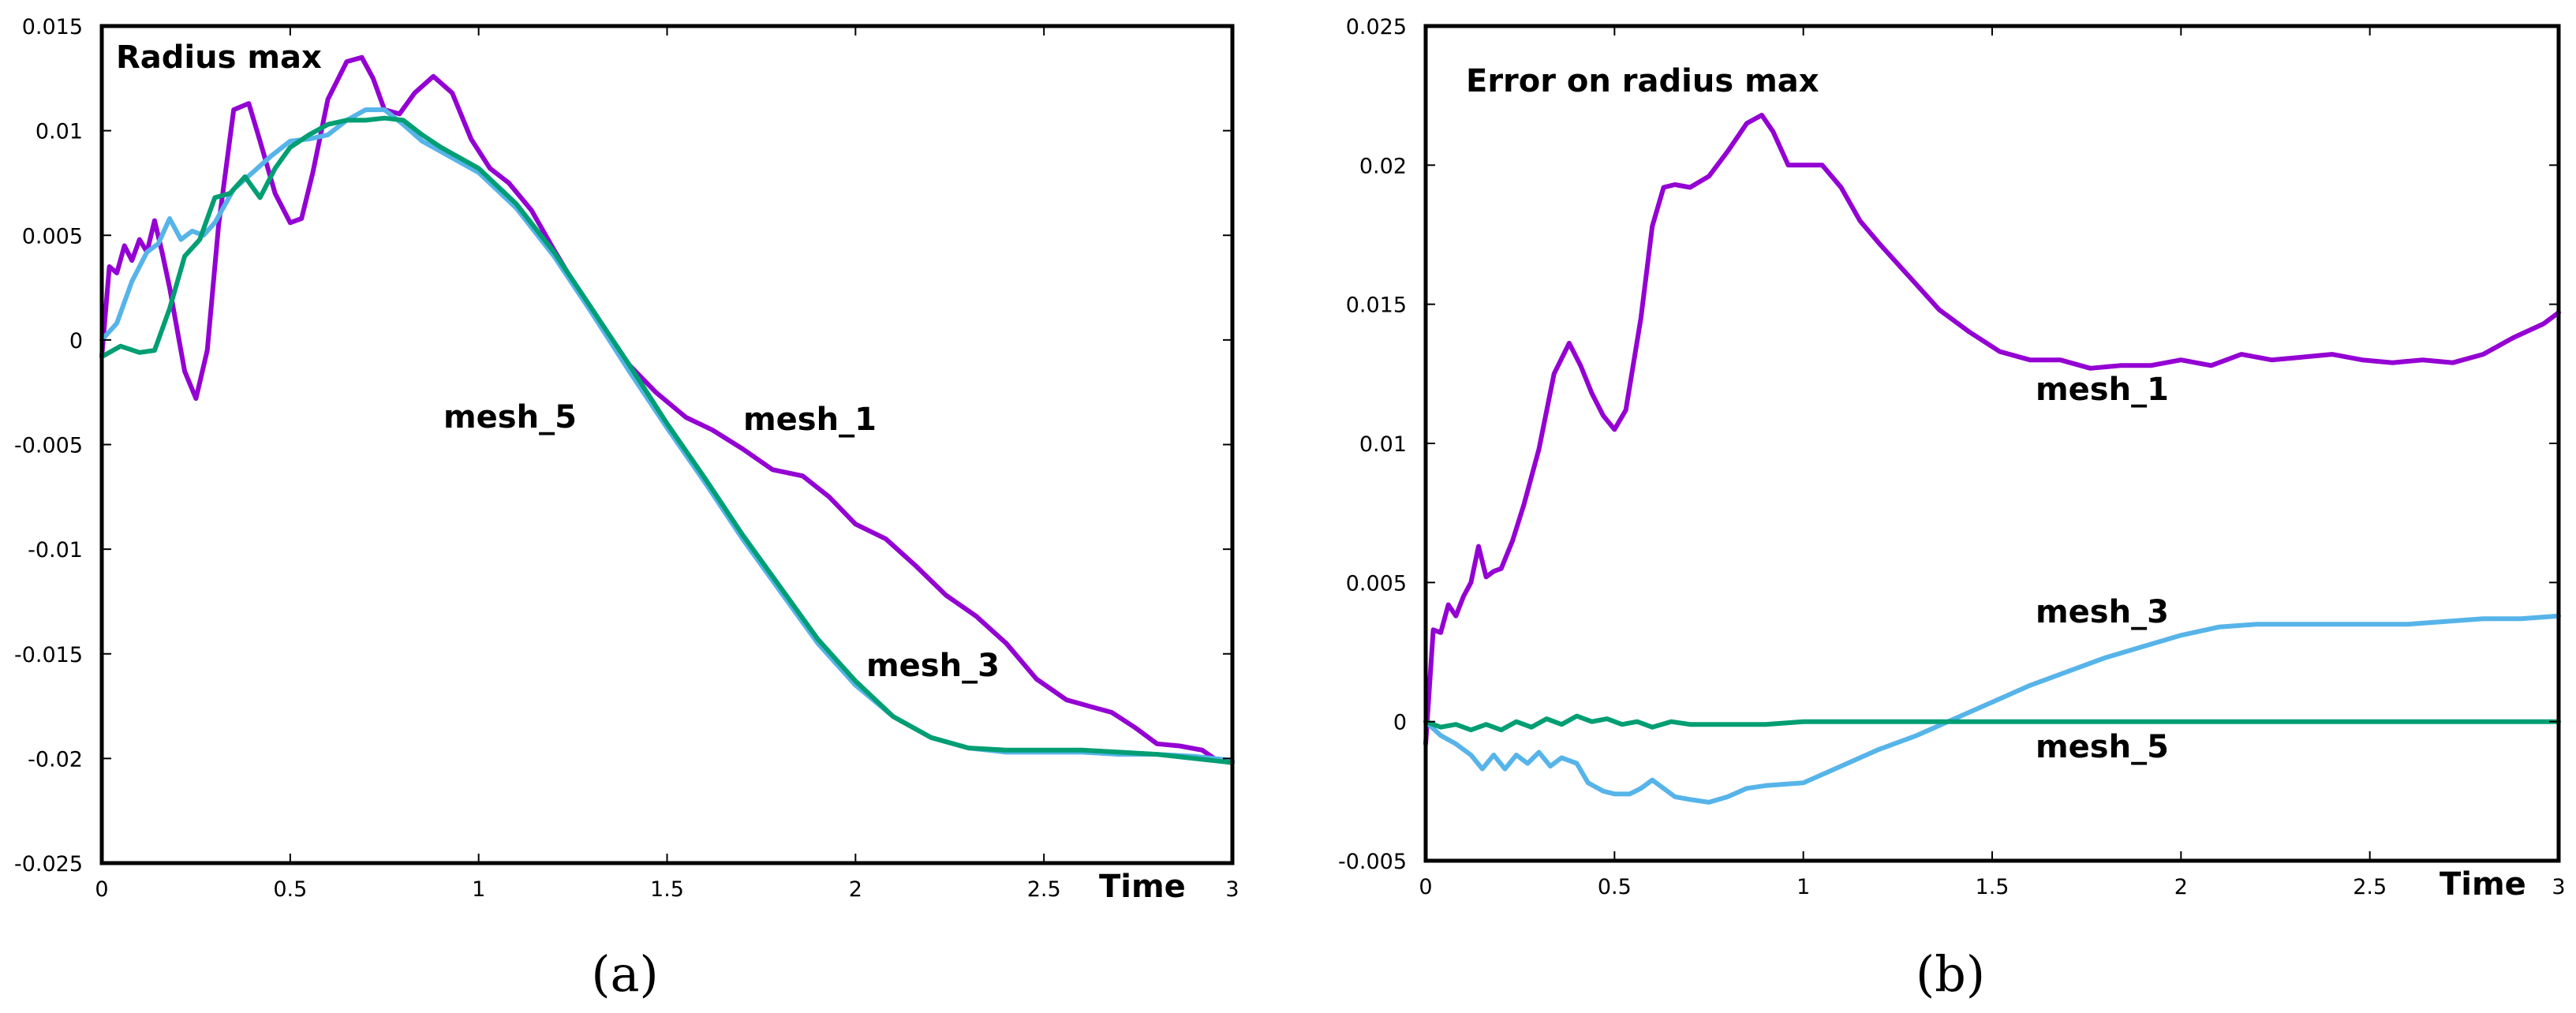  Describe the element at coordinates (76, 341) in the screenshot. I see `panel-a-y-tick-label: 0` at that location.